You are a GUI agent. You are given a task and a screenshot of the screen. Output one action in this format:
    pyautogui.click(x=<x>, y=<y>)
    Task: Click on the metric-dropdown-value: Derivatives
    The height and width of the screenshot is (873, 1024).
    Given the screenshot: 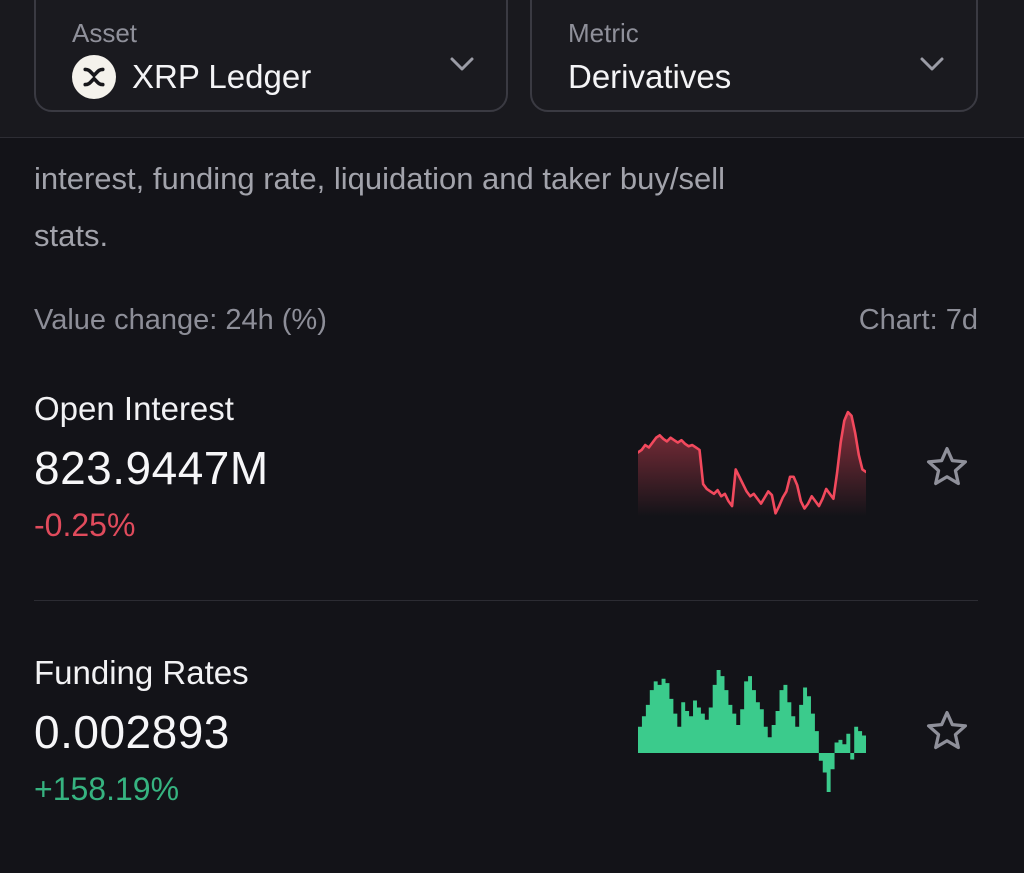 What is the action you would take?
    pyautogui.click(x=650, y=76)
    